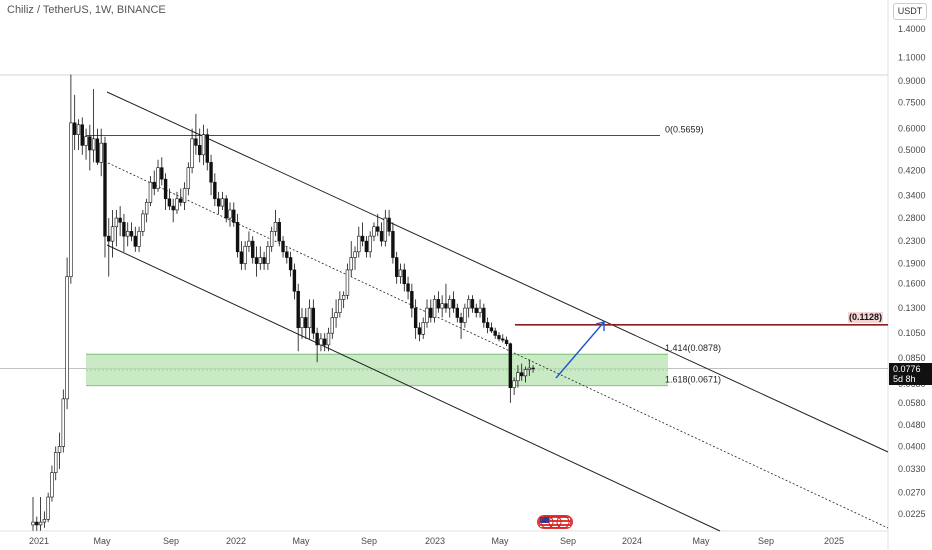  Describe the element at coordinates (910, 11) in the screenshot. I see `currency-button: USDT` at that location.